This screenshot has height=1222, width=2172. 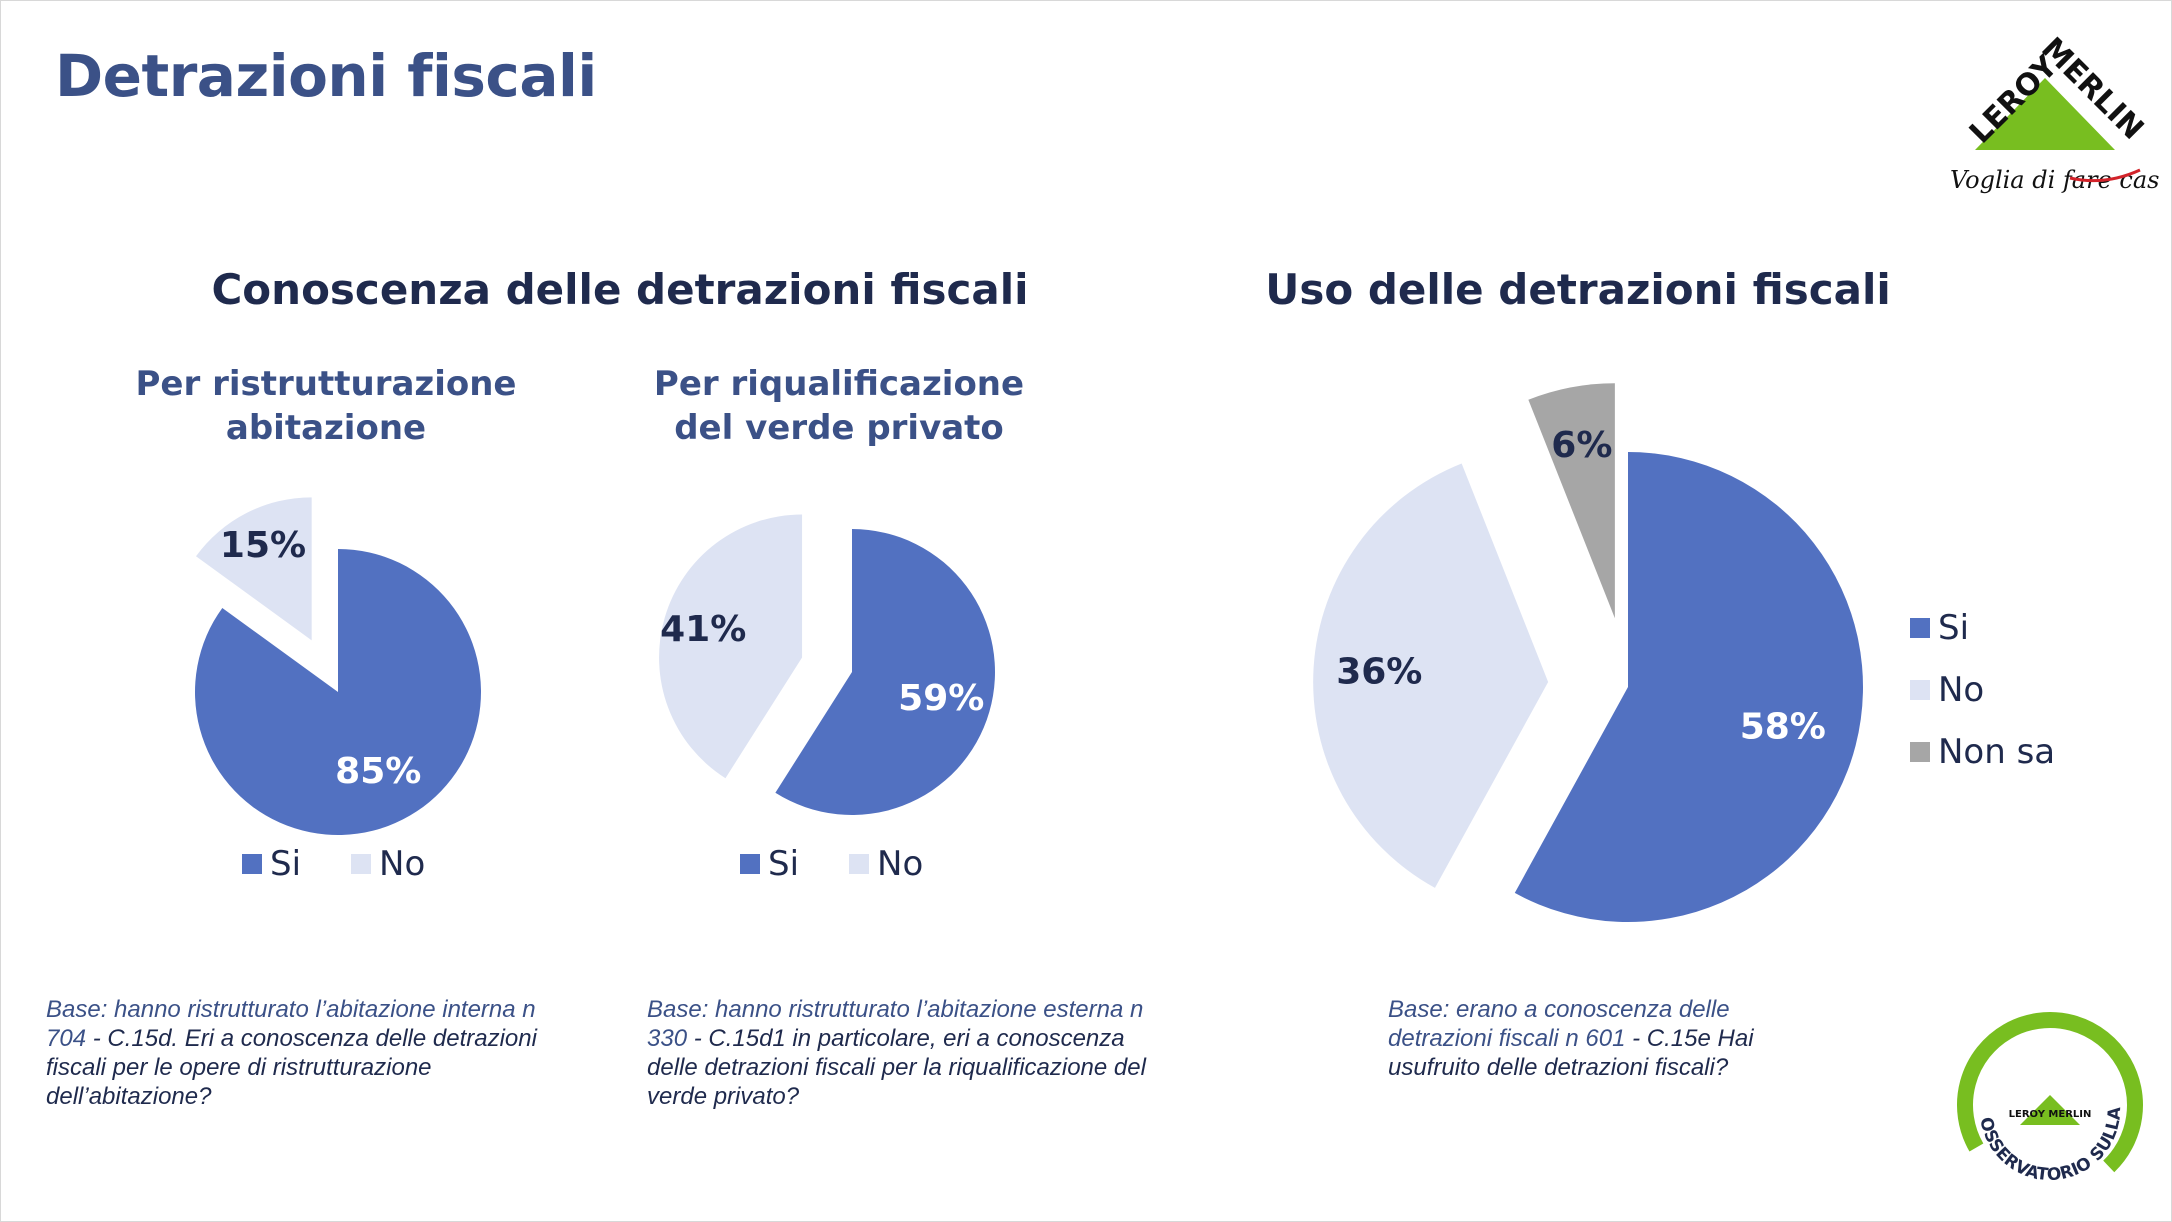 What do you see at coordinates (333, 864) in the screenshot?
I see `legend-chart1: Si No` at bounding box center [333, 864].